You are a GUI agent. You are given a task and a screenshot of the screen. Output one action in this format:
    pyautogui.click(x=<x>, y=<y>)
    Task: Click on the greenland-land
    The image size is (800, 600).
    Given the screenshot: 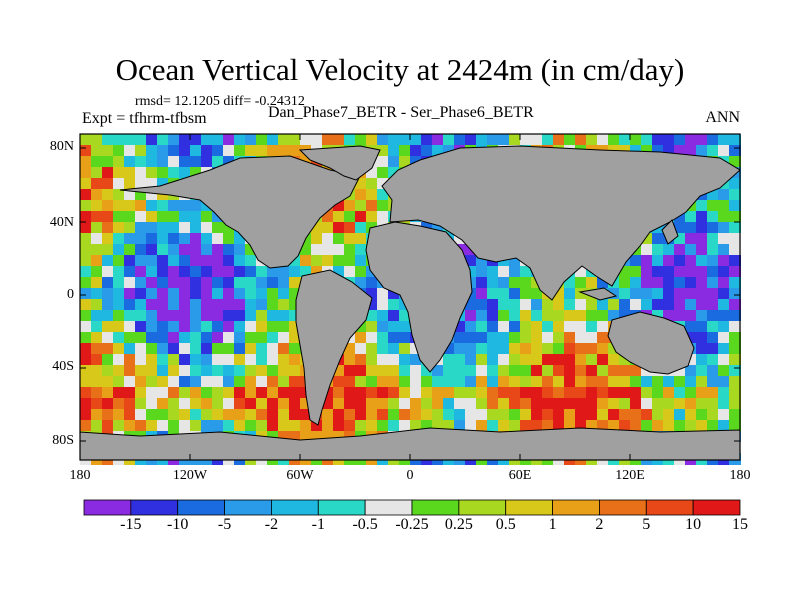 What is the action you would take?
    pyautogui.click(x=339, y=163)
    